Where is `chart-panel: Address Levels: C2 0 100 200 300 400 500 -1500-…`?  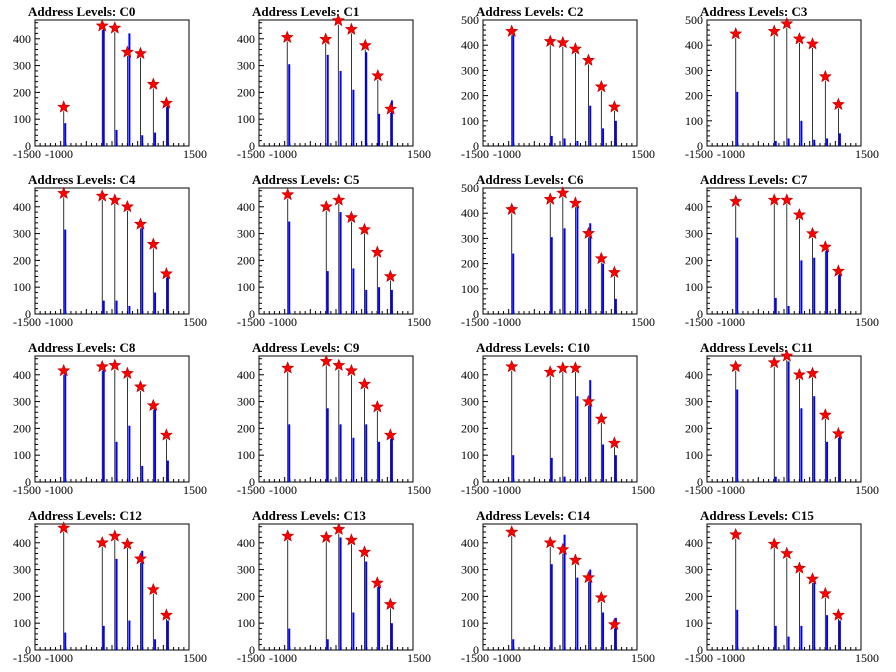 chart-panel: Address Levels: C2 0 100 200 300 400 500 -1500-… is located at coordinates (560, 84).